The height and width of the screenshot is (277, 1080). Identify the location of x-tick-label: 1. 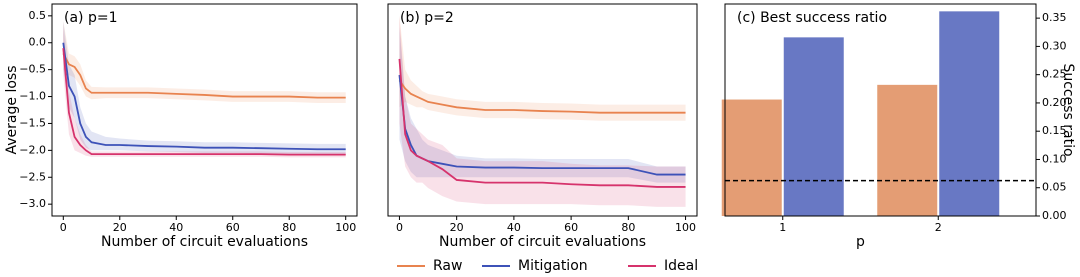
(782, 227).